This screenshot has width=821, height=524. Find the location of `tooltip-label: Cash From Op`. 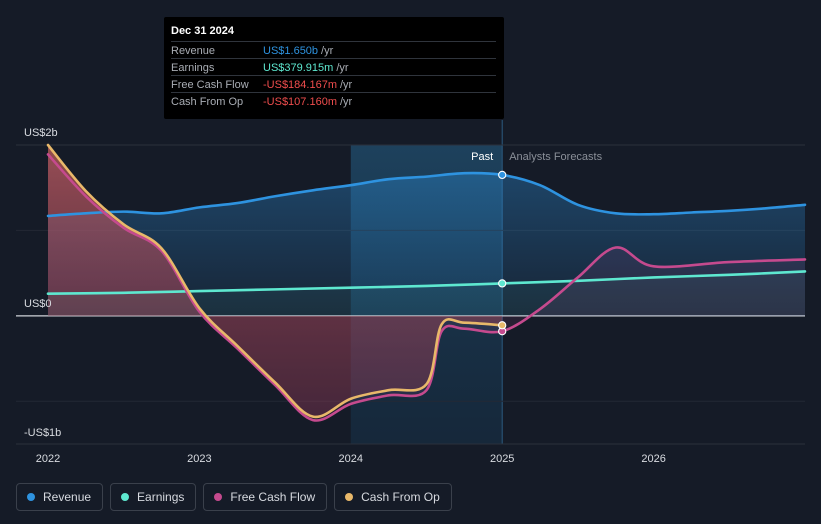

tooltip-label: Cash From Op is located at coordinates (207, 102).